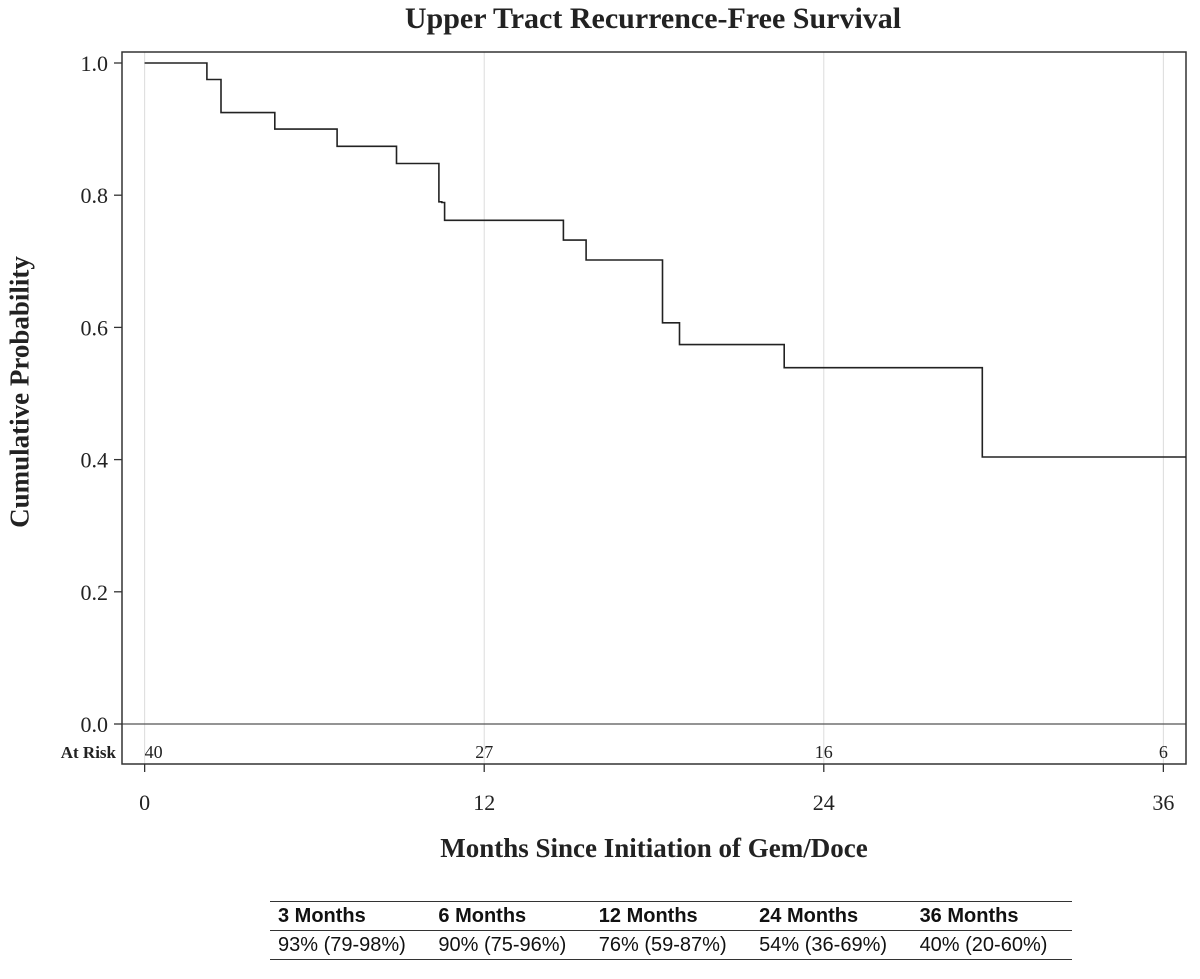  I want to click on summary-value-cell: 40% (20-60%), so click(991, 945).